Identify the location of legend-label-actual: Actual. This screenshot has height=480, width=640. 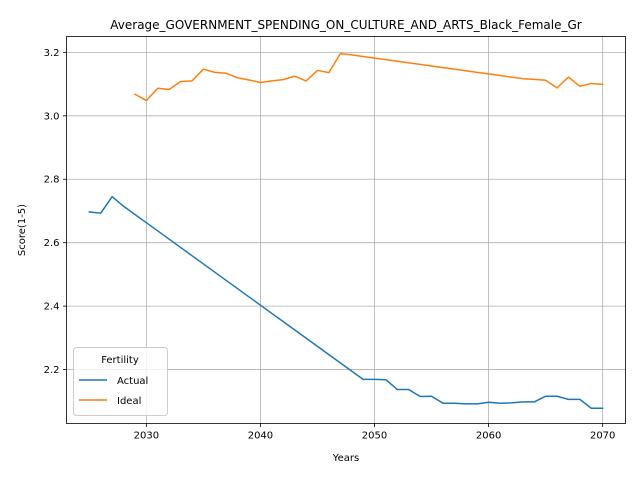
(132, 381).